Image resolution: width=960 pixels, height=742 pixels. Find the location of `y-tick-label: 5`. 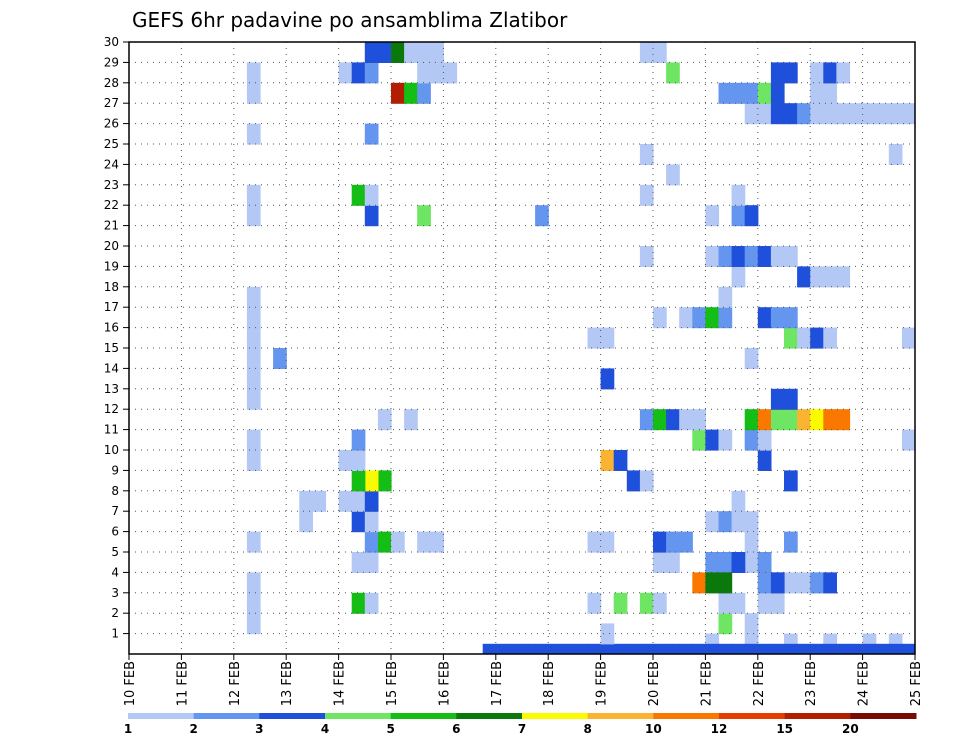

y-tick-label: 5 is located at coordinates (115, 552).